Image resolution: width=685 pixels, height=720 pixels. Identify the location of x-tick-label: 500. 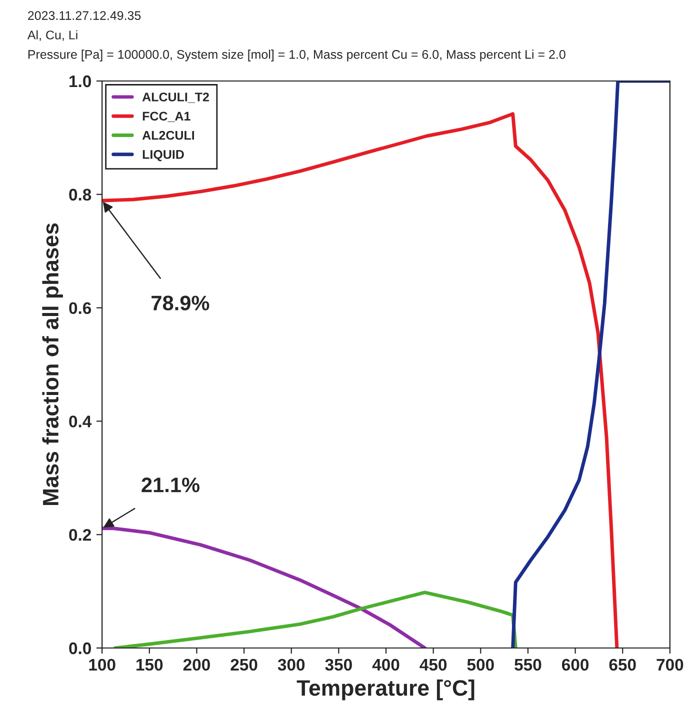
(480, 664).